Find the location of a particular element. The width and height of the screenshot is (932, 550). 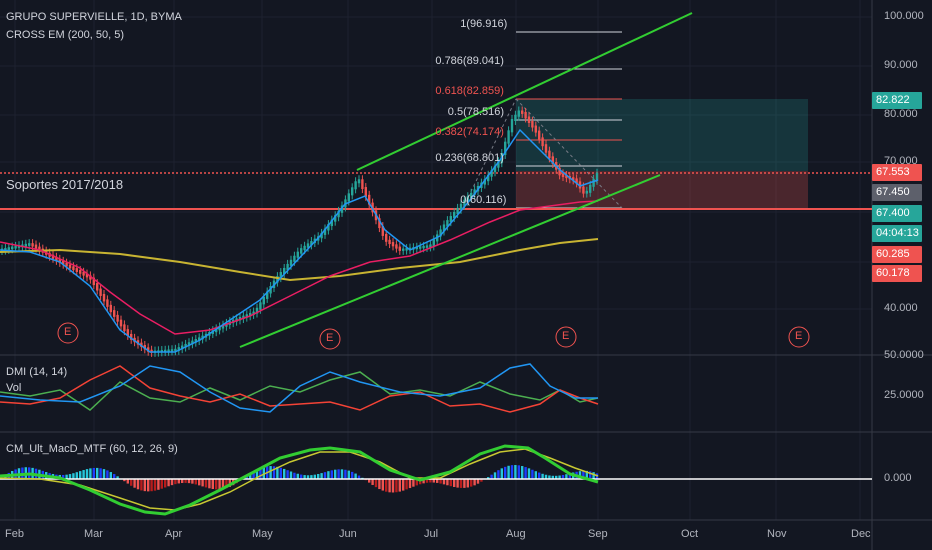

earnings-e-2: E is located at coordinates (330, 338).